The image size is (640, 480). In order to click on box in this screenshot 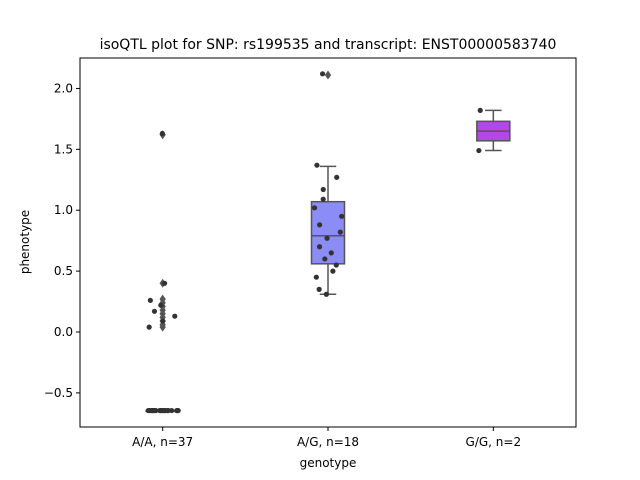, I will do `click(328, 232)`.